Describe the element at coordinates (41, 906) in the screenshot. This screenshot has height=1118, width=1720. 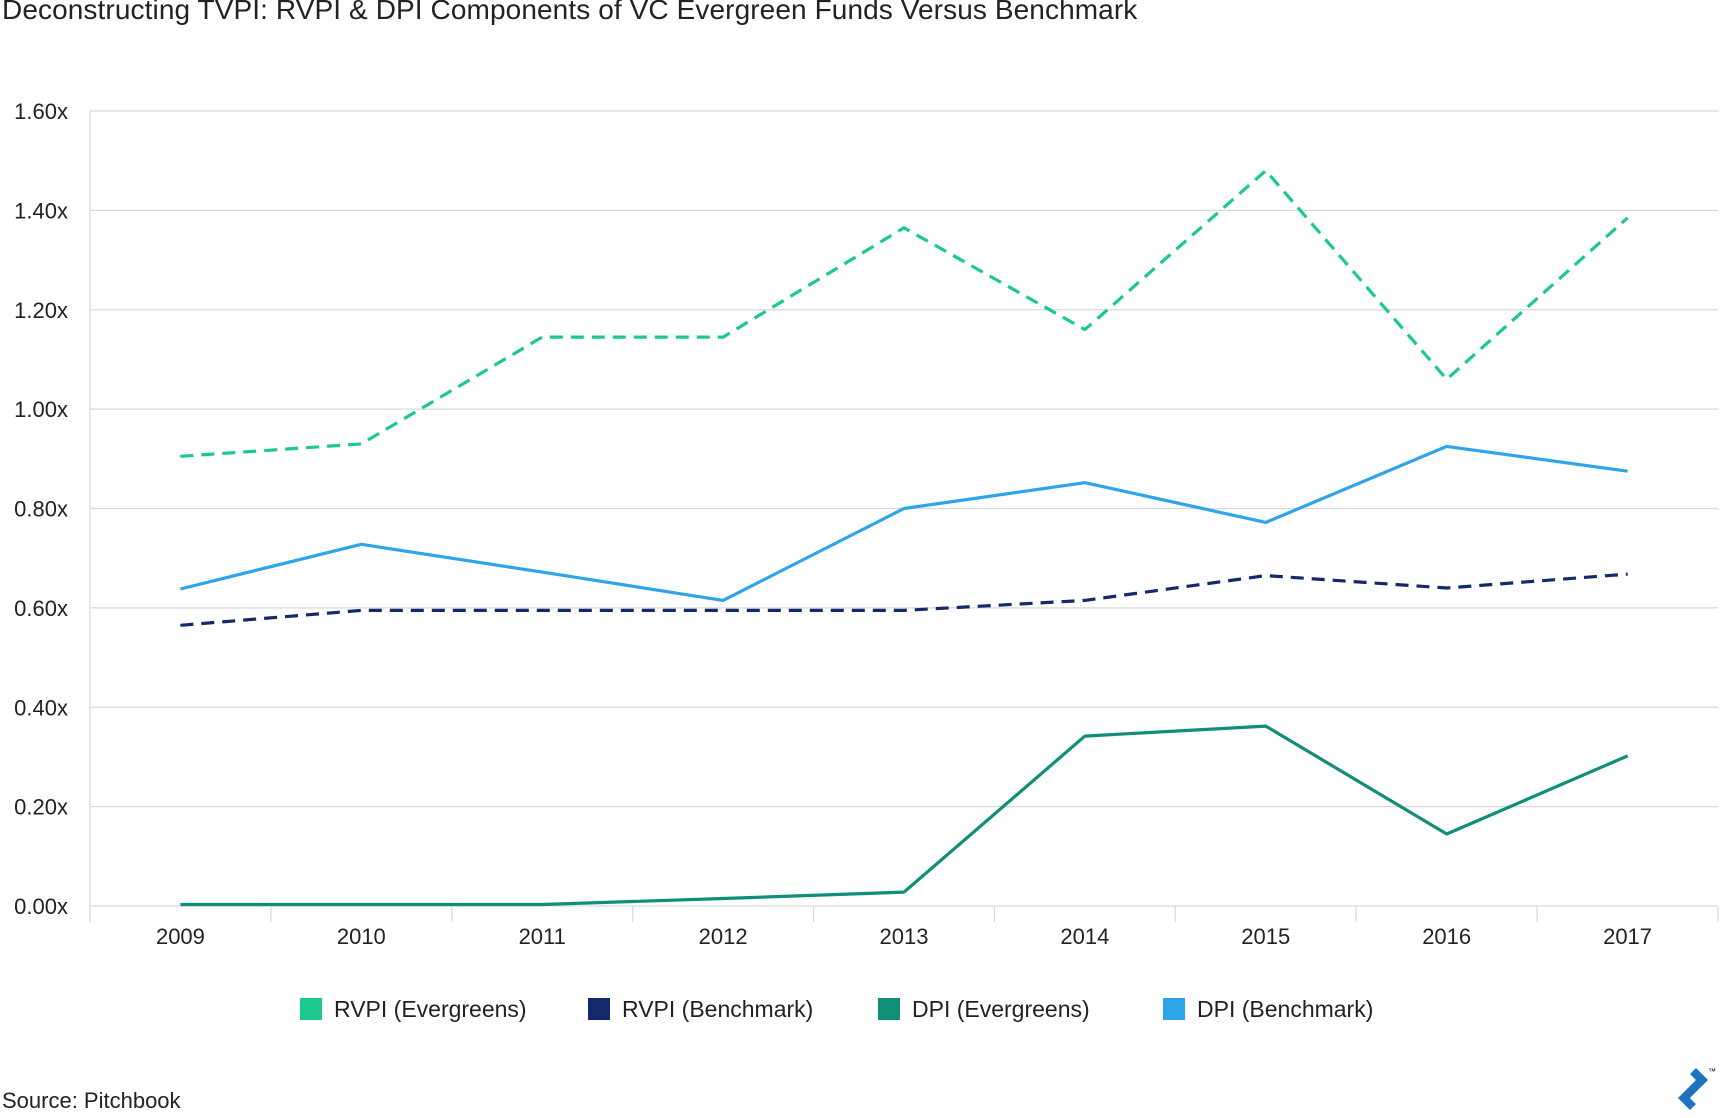
I see `y-tick-label: 0.00x` at that location.